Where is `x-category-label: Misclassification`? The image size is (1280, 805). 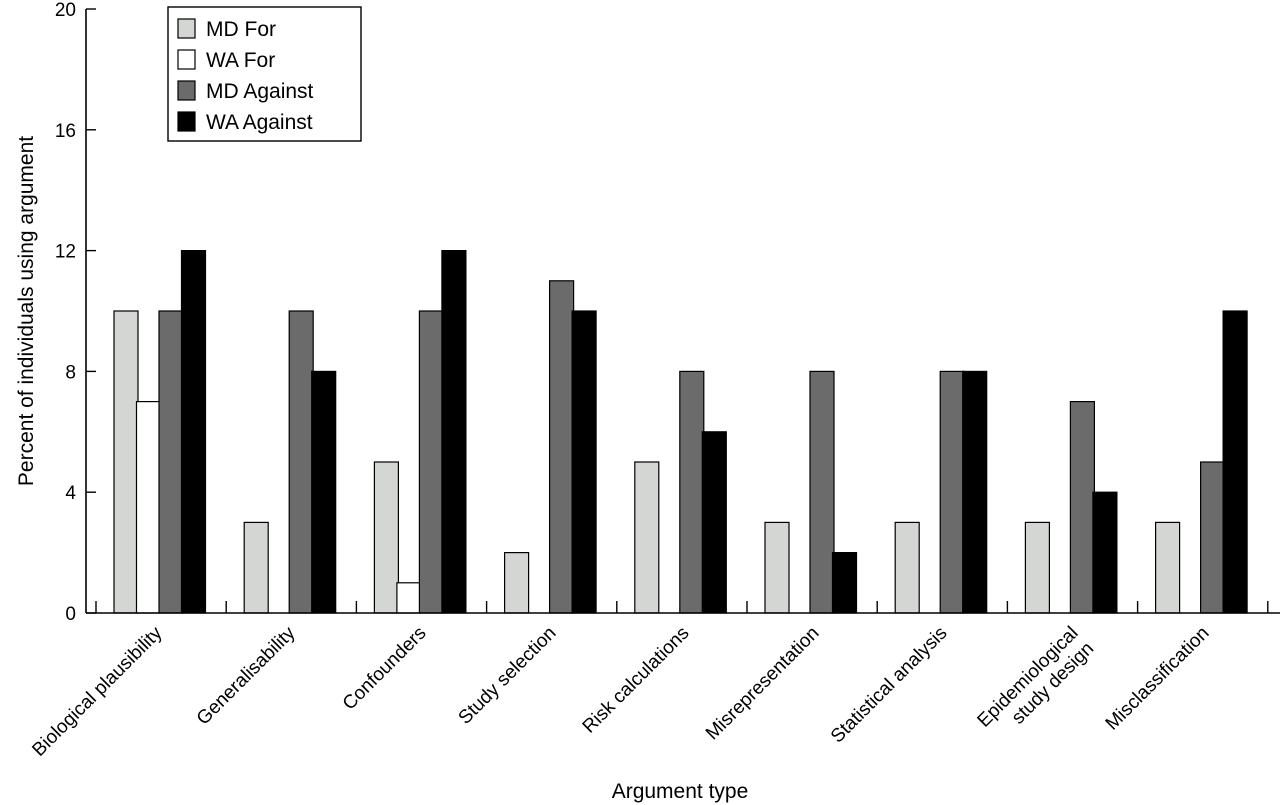
x-category-label: Misclassification is located at coordinates (1158, 679).